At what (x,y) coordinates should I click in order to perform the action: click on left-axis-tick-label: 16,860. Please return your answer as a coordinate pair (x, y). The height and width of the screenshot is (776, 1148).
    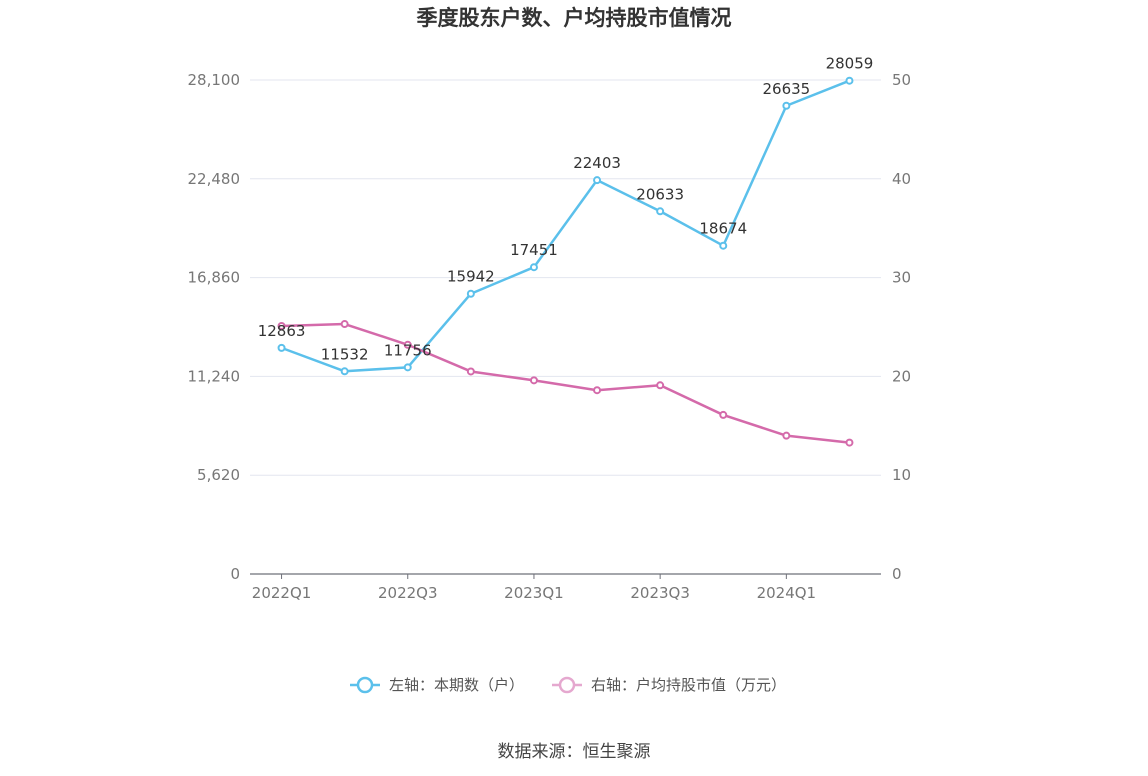
    Looking at the image, I should click on (214, 278).